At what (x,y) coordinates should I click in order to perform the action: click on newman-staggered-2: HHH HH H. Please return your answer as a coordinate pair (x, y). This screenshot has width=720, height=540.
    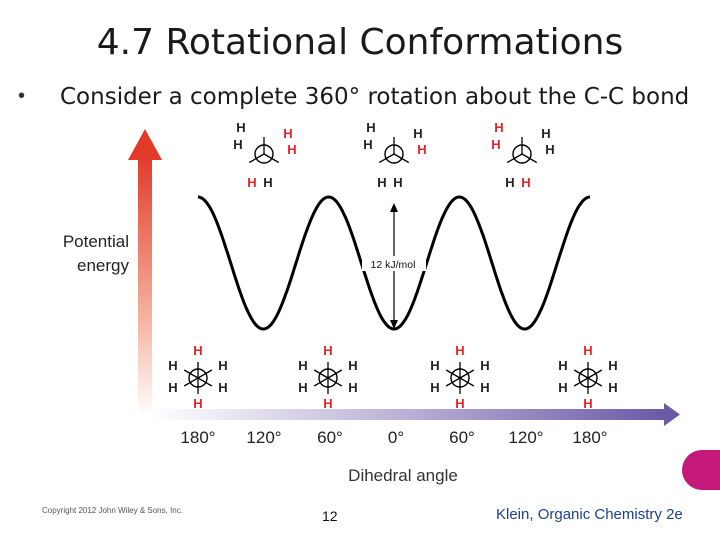
    Looking at the image, I should click on (327, 377).